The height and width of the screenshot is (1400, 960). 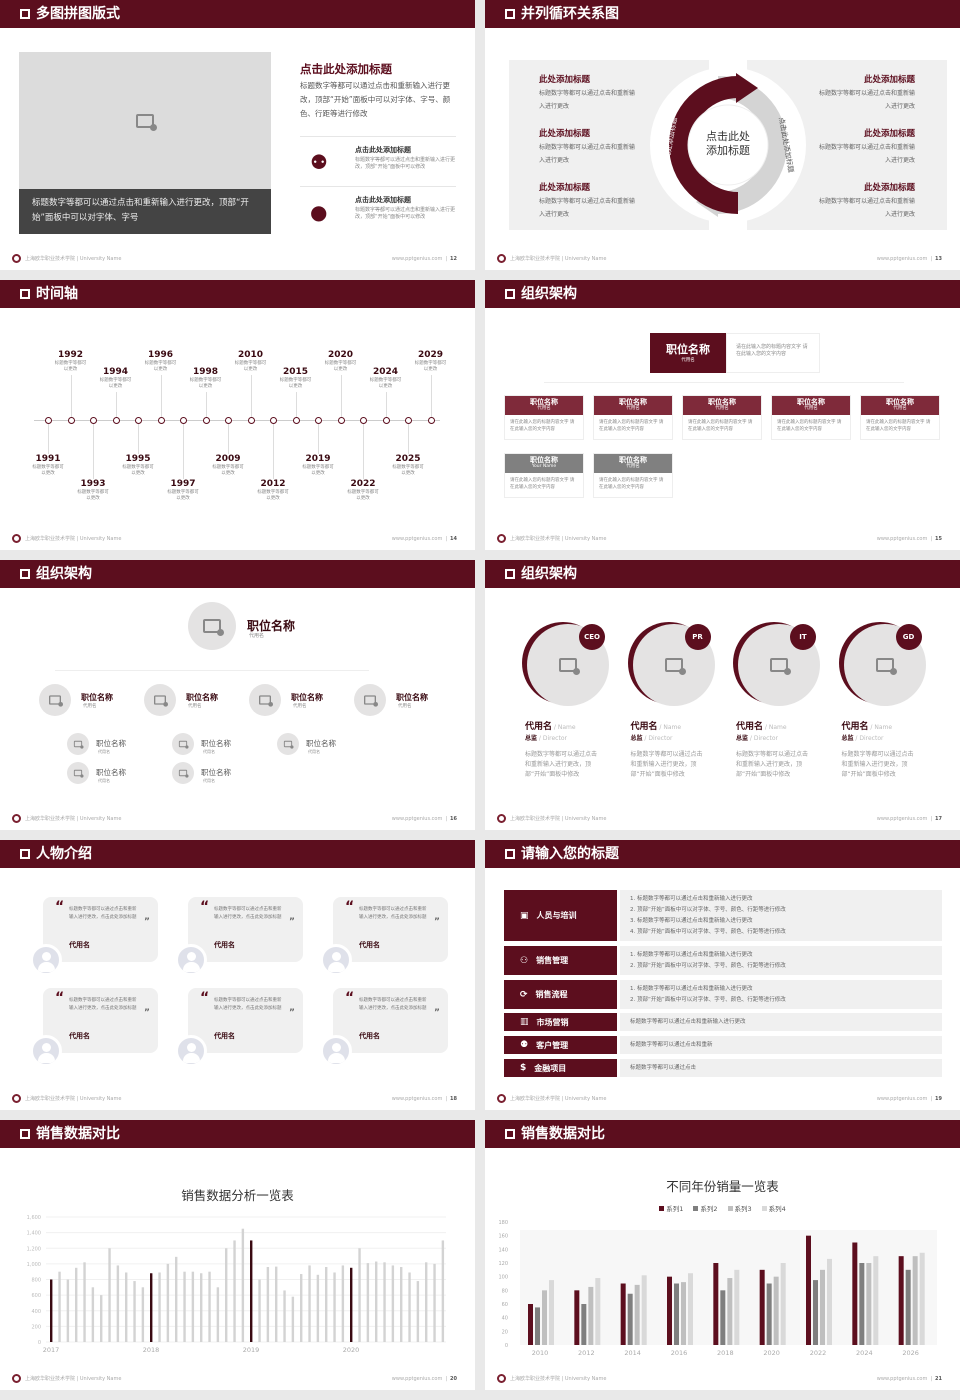 I want to click on legend-item: 系列3, so click(x=739, y=1209).